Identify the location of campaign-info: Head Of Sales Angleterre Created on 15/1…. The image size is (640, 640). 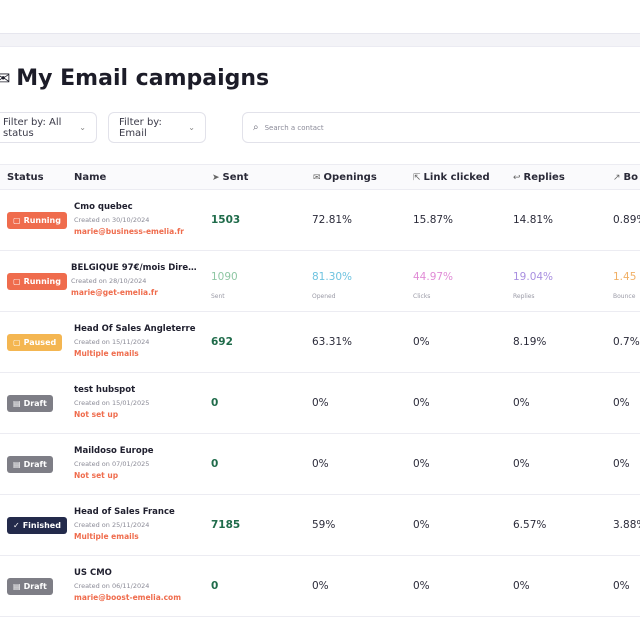
(139, 341).